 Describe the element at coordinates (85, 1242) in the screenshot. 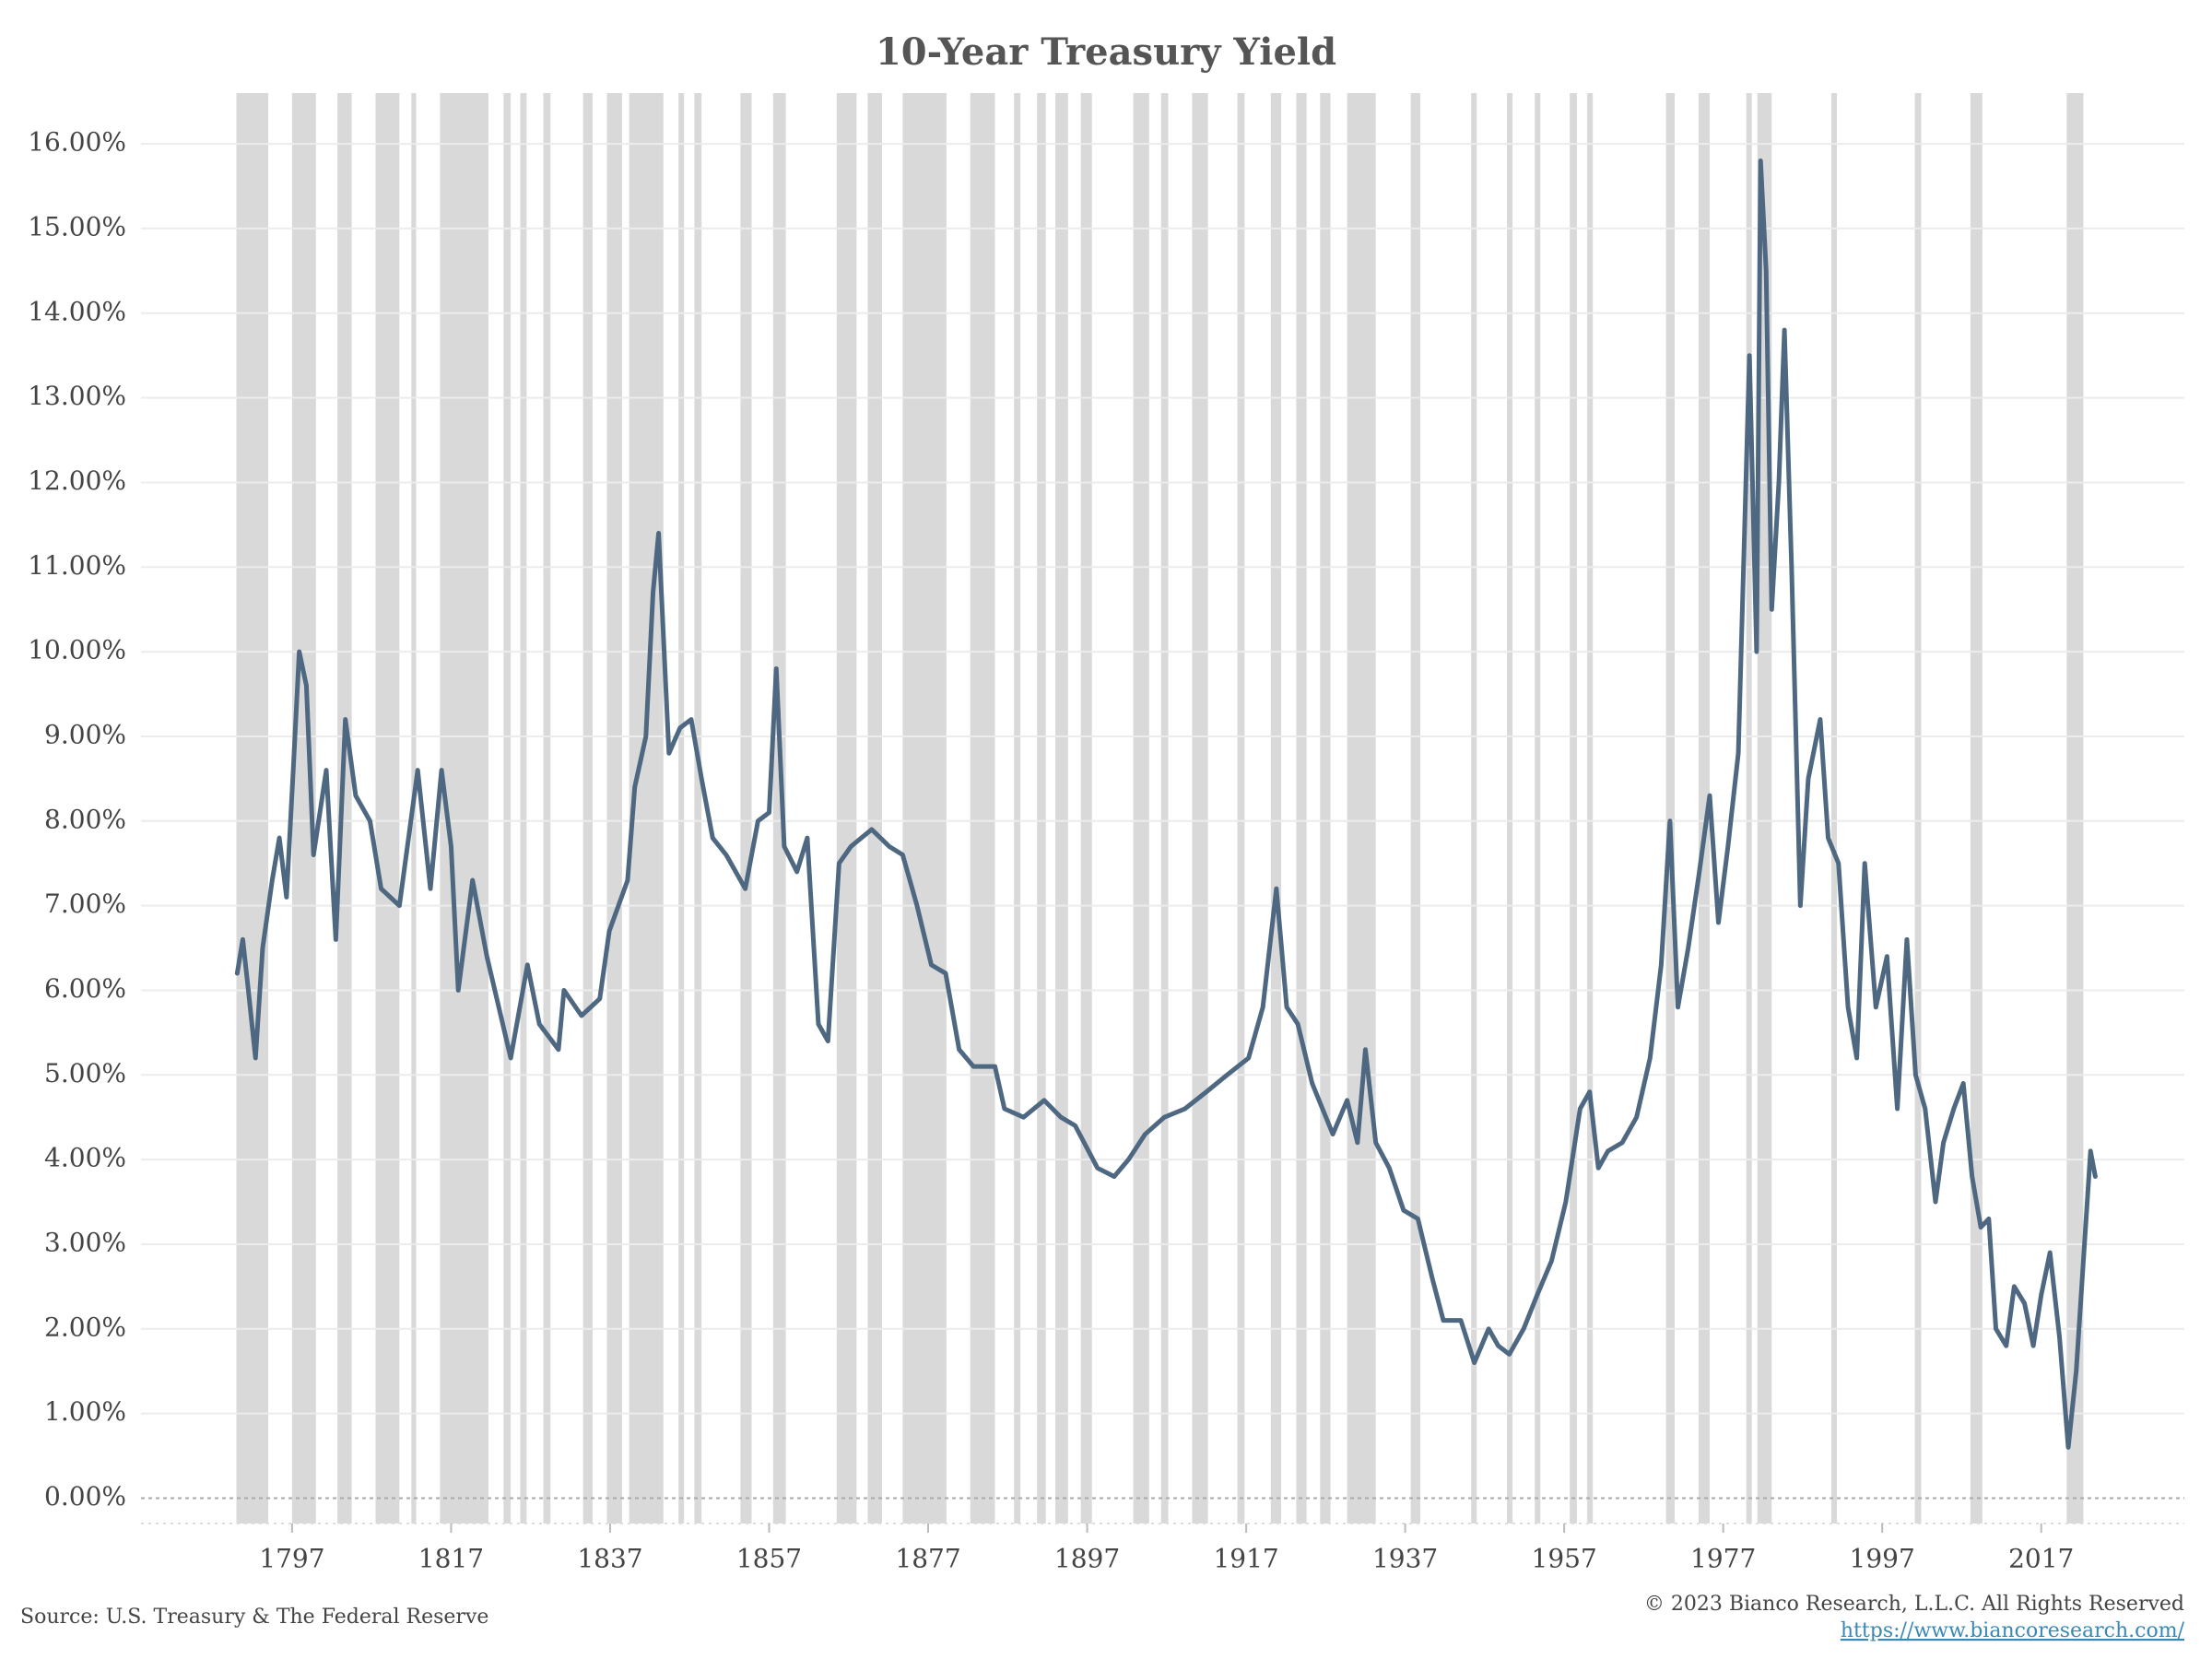

I see `y-tick-label: 3.00%` at that location.